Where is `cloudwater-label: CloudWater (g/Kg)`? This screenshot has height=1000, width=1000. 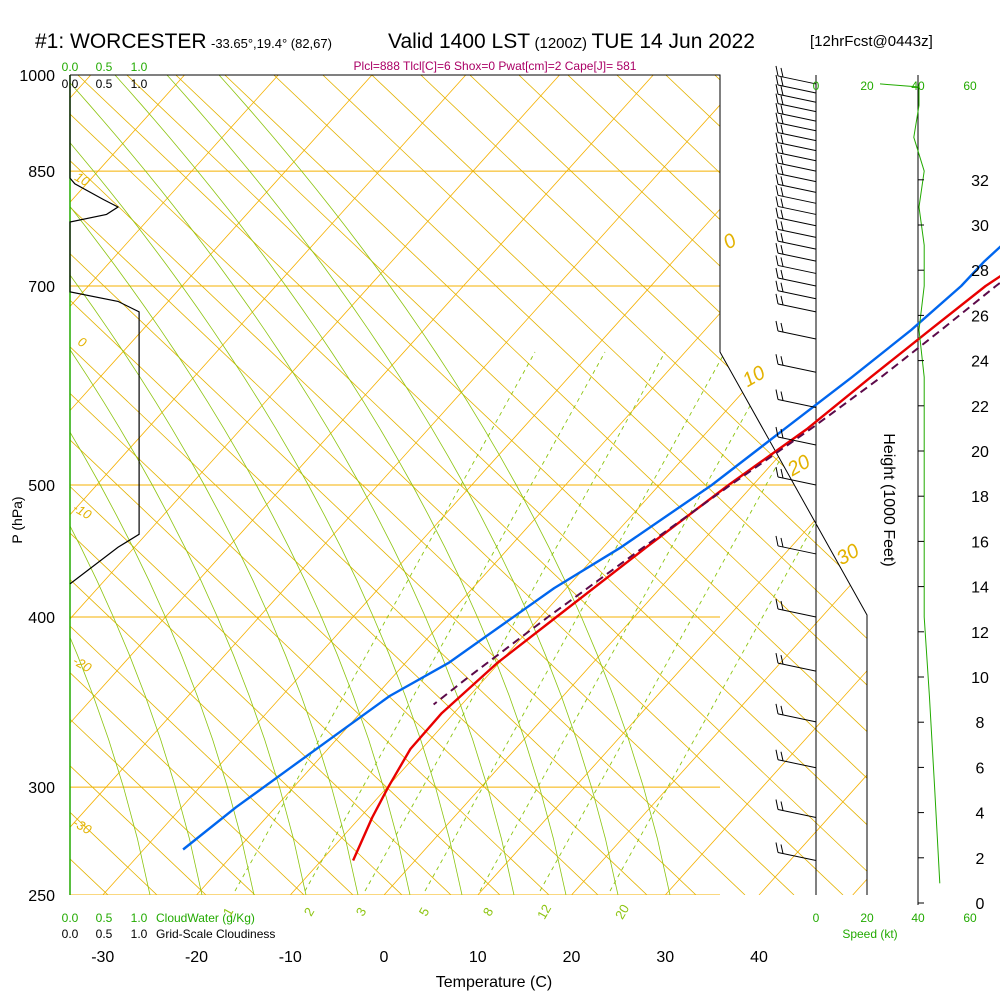 cloudwater-label: CloudWater (g/Kg) is located at coordinates (205, 918).